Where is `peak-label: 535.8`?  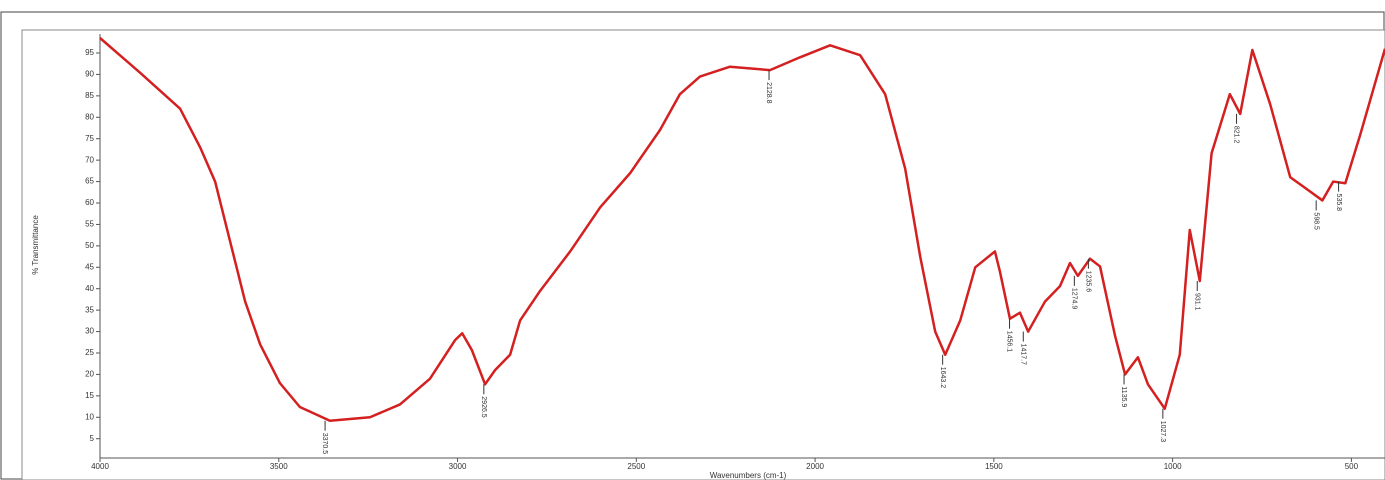 peak-label: 535.8 is located at coordinates (1338, 203).